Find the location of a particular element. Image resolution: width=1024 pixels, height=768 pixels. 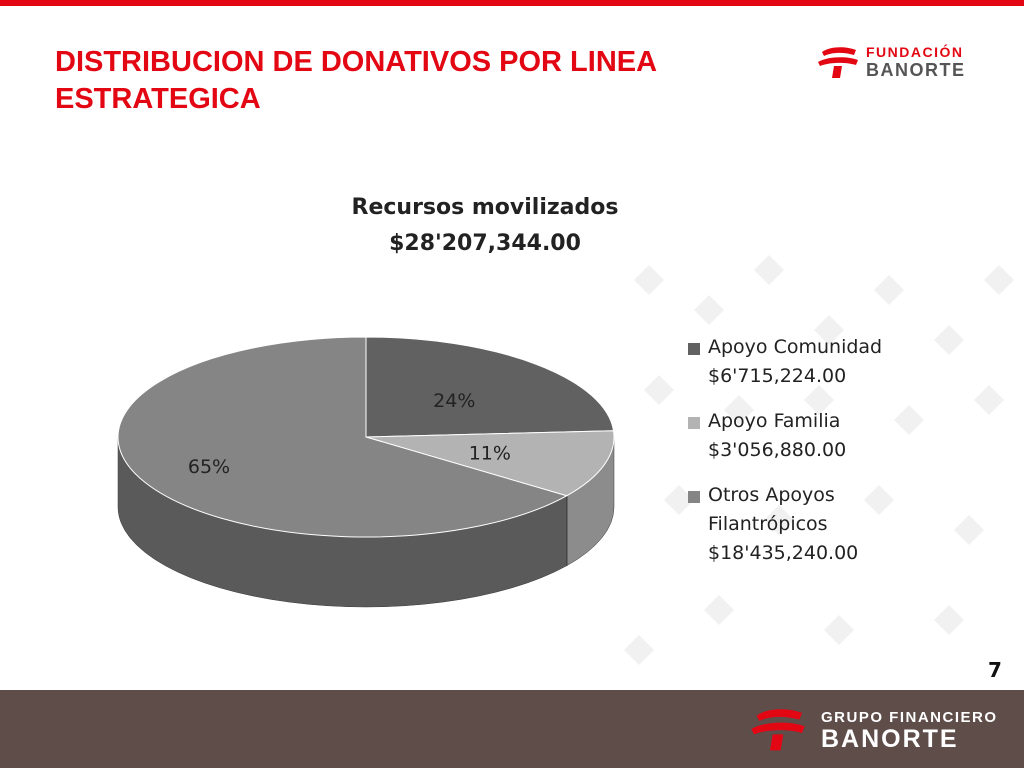

pie-label-1: 11% is located at coordinates (490, 454).